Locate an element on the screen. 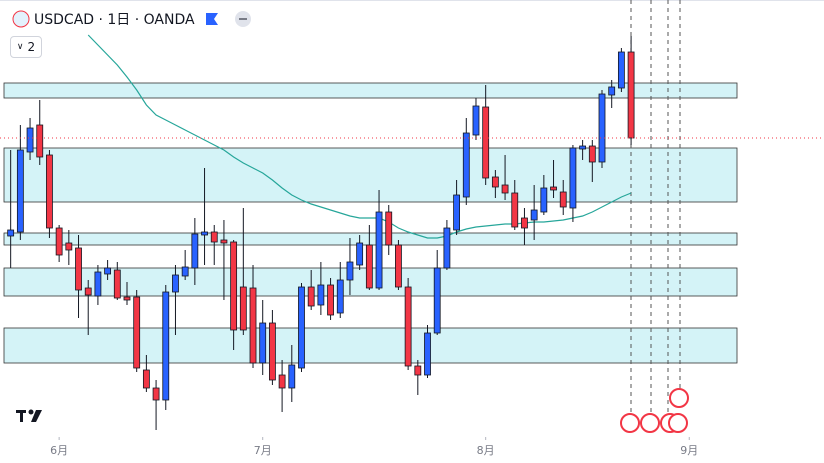 Image resolution: width=824 pixels, height=463 pixels. indicator-toggle: ∨ 2 is located at coordinates (26, 47).